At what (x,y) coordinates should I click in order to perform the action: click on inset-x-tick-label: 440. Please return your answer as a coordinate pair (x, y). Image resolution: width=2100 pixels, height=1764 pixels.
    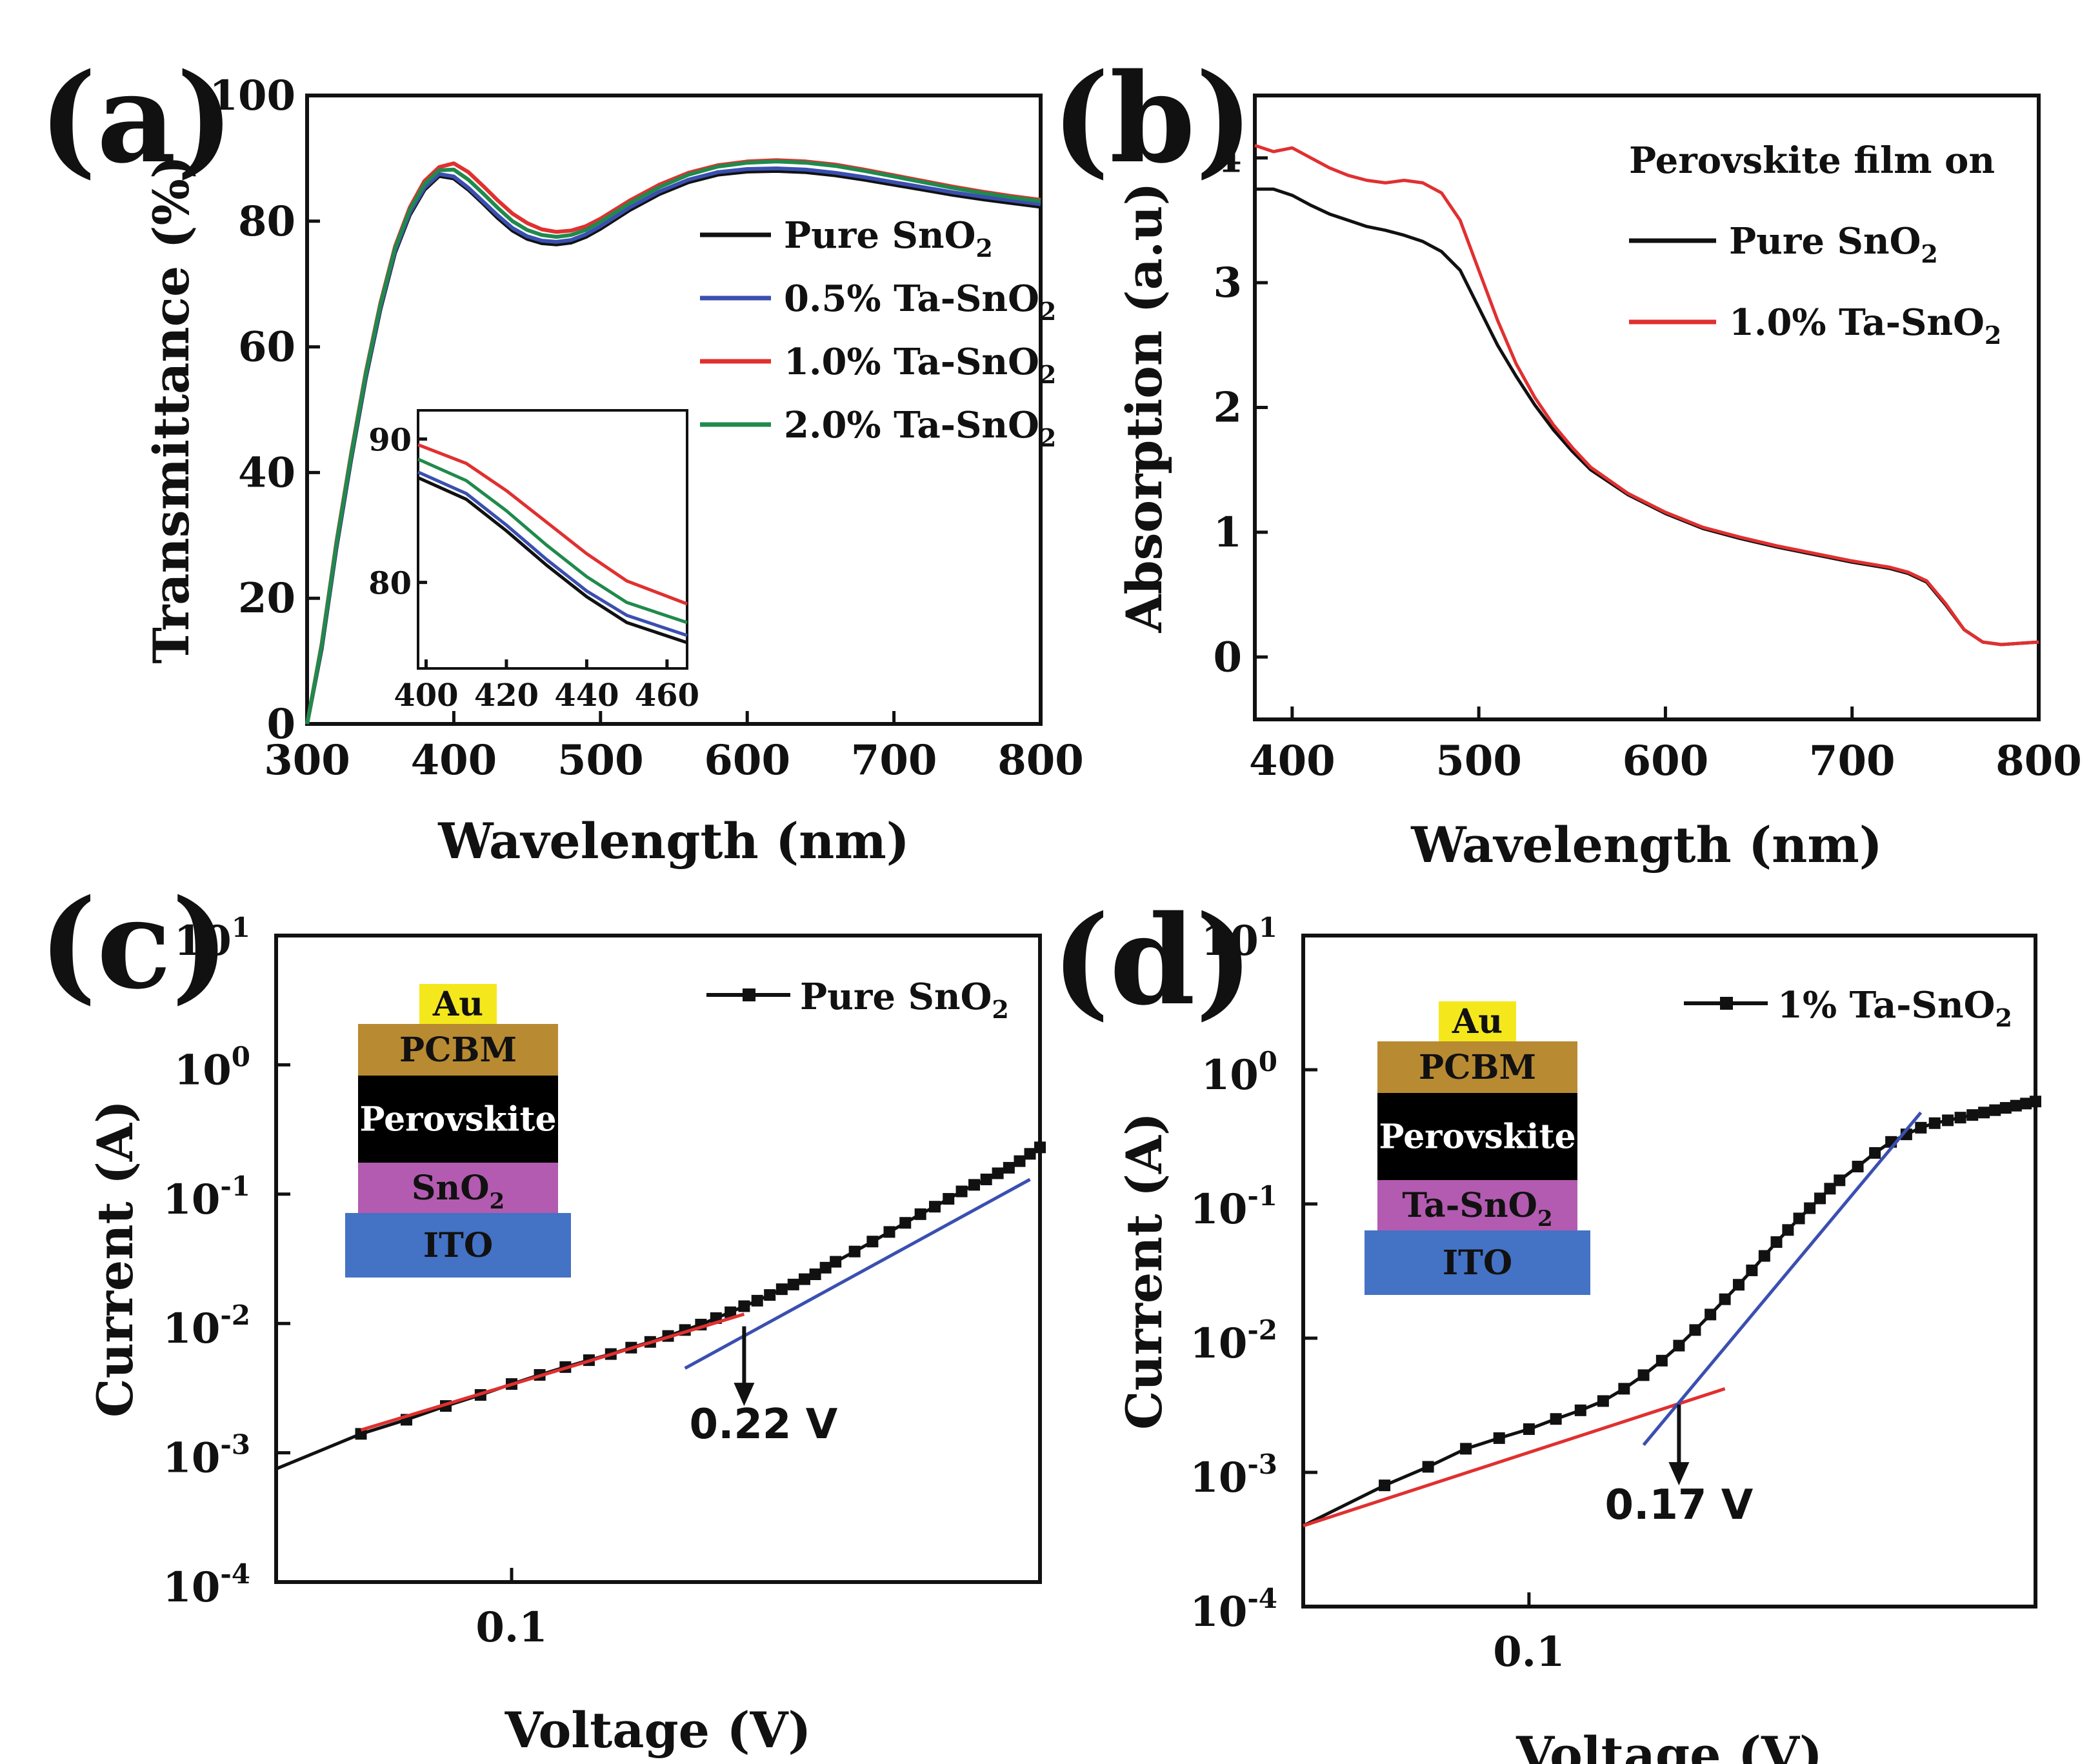
    Looking at the image, I should click on (586, 695).